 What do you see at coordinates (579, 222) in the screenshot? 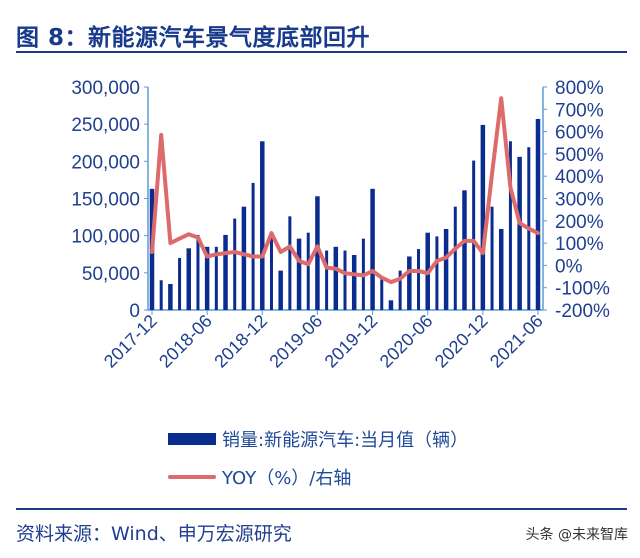
I see `right-axis-tick-label: 200%` at bounding box center [579, 222].